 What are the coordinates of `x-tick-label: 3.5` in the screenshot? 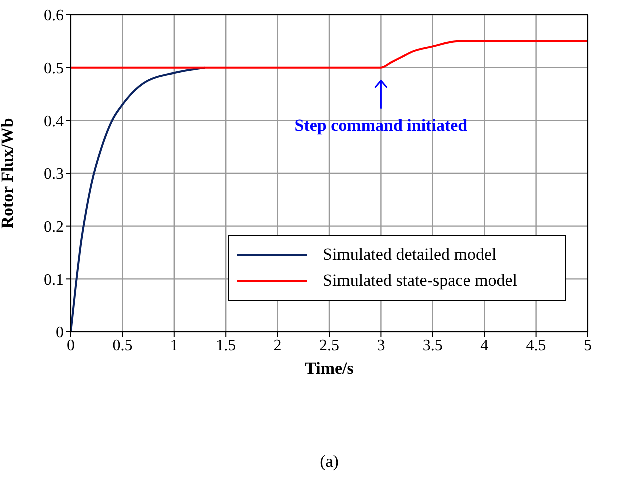 It's located at (432, 345).